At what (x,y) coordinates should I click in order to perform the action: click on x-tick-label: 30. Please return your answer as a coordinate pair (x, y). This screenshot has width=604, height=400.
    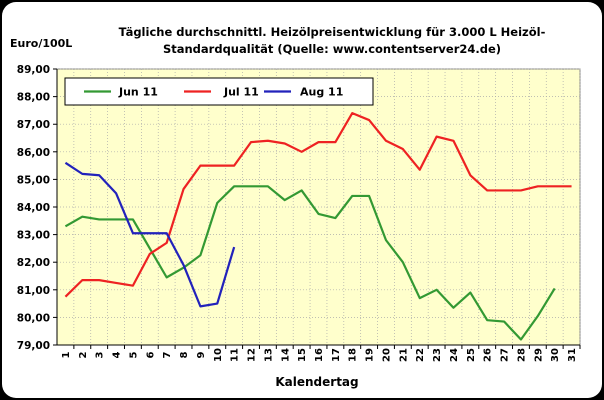
    Looking at the image, I should click on (555, 355).